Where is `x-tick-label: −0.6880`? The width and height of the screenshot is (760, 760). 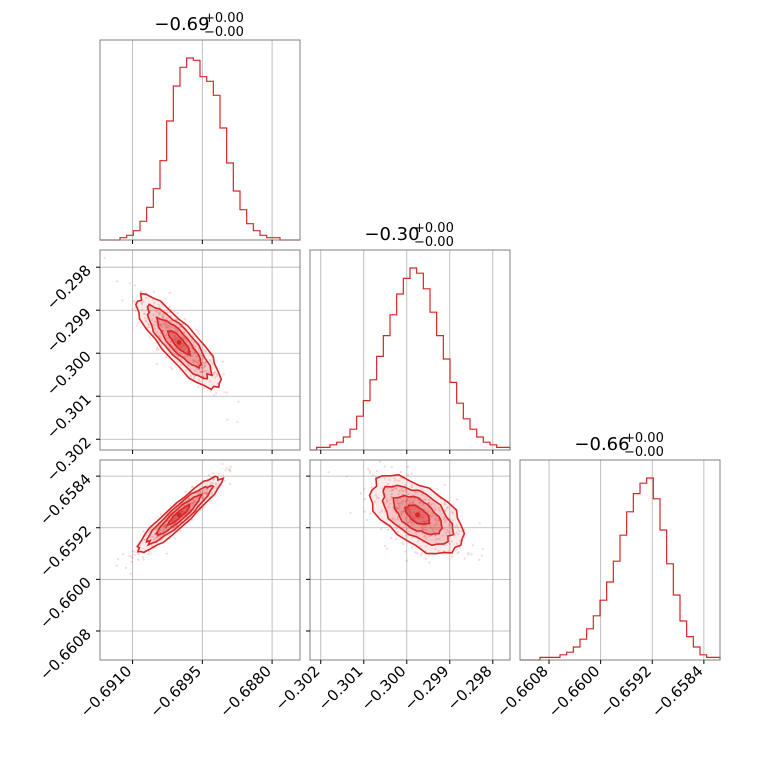
x-tick-label: −0.6880 is located at coordinates (245, 691).